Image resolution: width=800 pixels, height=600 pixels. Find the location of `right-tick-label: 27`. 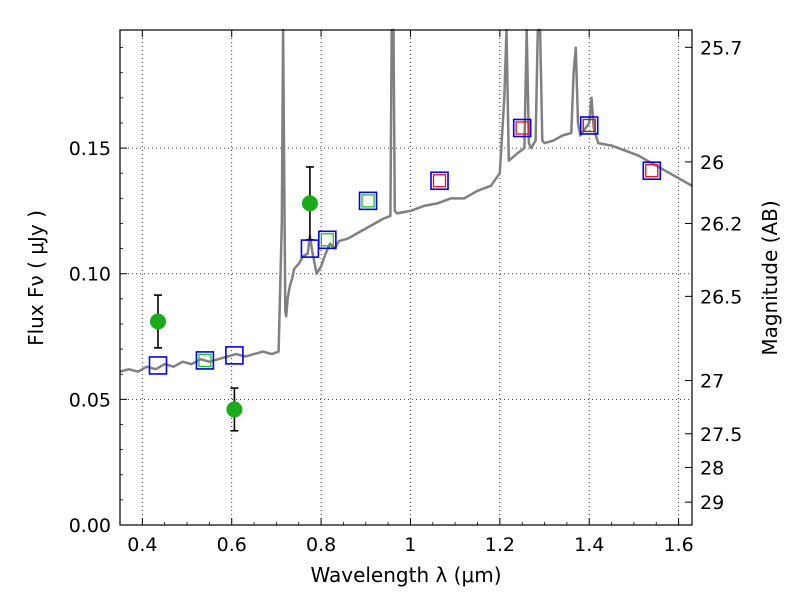

right-tick-label: 27 is located at coordinates (712, 382).